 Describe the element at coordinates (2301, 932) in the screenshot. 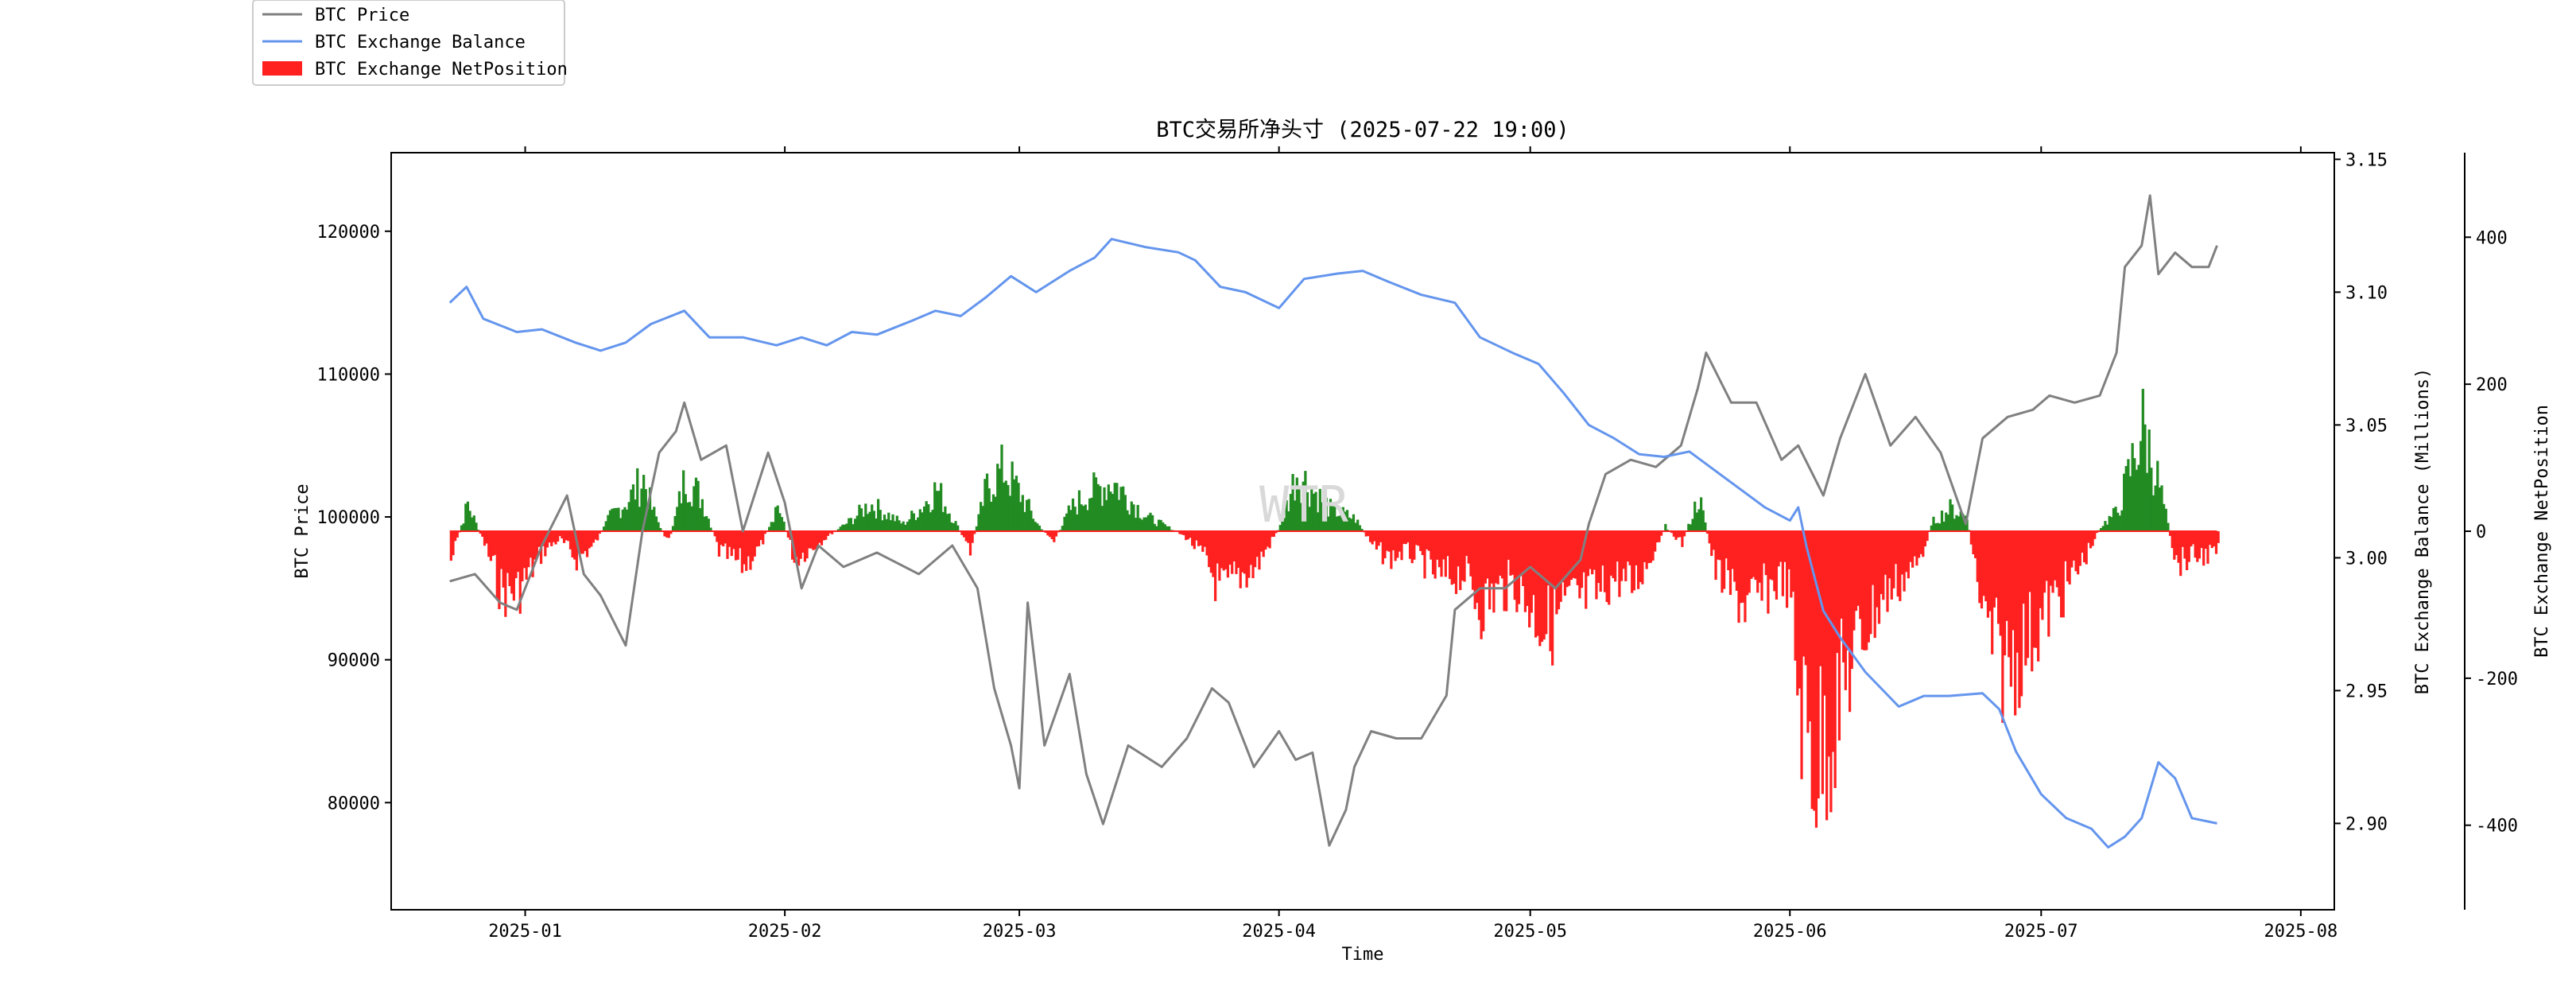

I see `x-tick-label: 2025-08` at that location.